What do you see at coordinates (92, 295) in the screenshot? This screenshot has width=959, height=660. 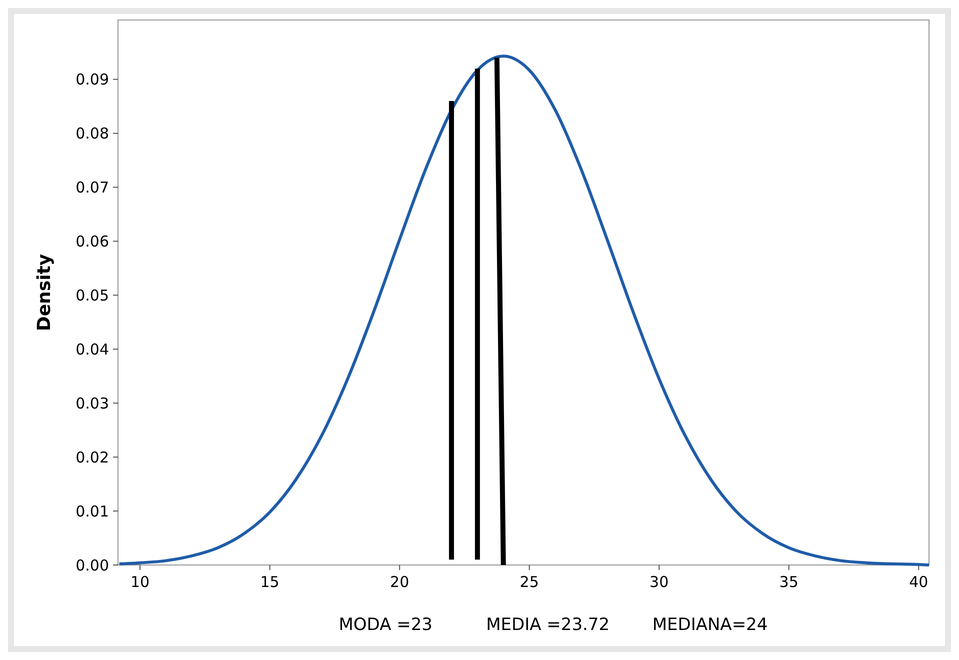 I see `y-tick-label: 0.05` at bounding box center [92, 295].